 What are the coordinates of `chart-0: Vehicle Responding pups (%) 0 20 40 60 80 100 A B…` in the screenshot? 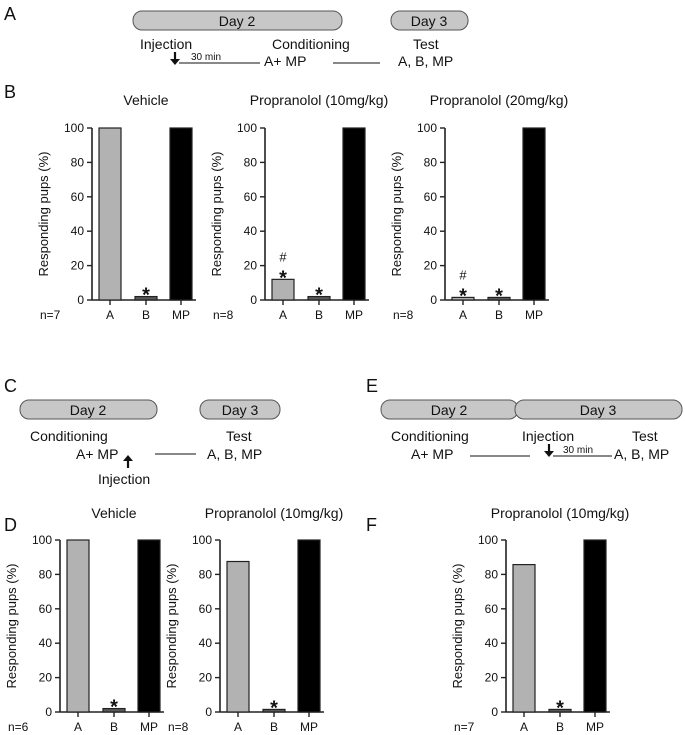 It's located at (116, 207).